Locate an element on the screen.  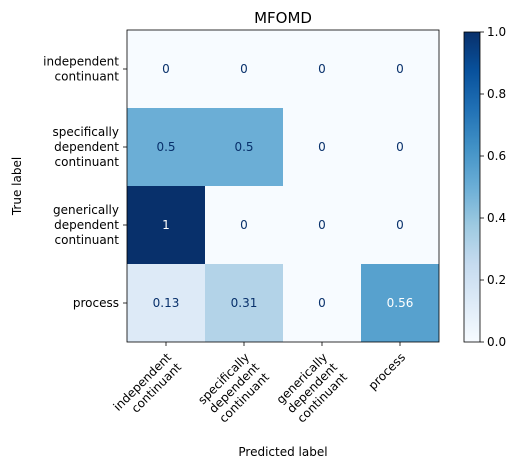
x-tick-label: specificallydependentcontinuant is located at coordinates (233, 388).